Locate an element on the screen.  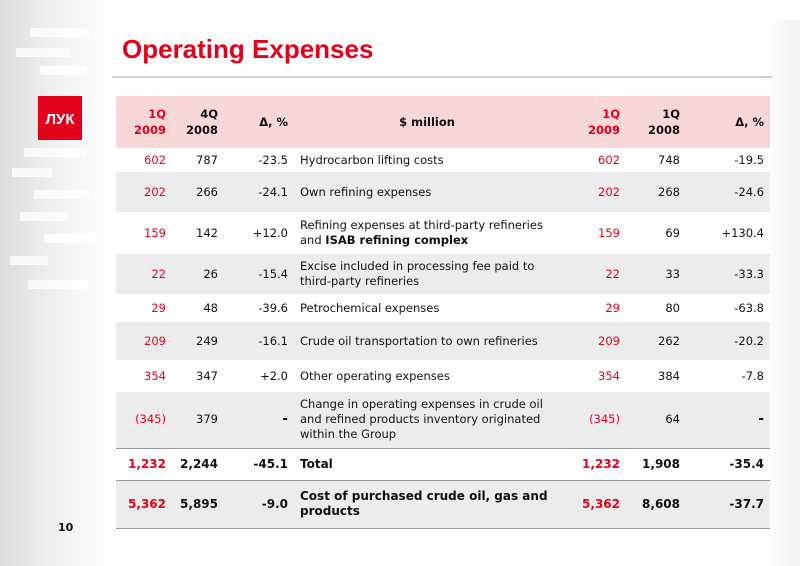
cell-delta-right: -24.6 is located at coordinates (728, 192).